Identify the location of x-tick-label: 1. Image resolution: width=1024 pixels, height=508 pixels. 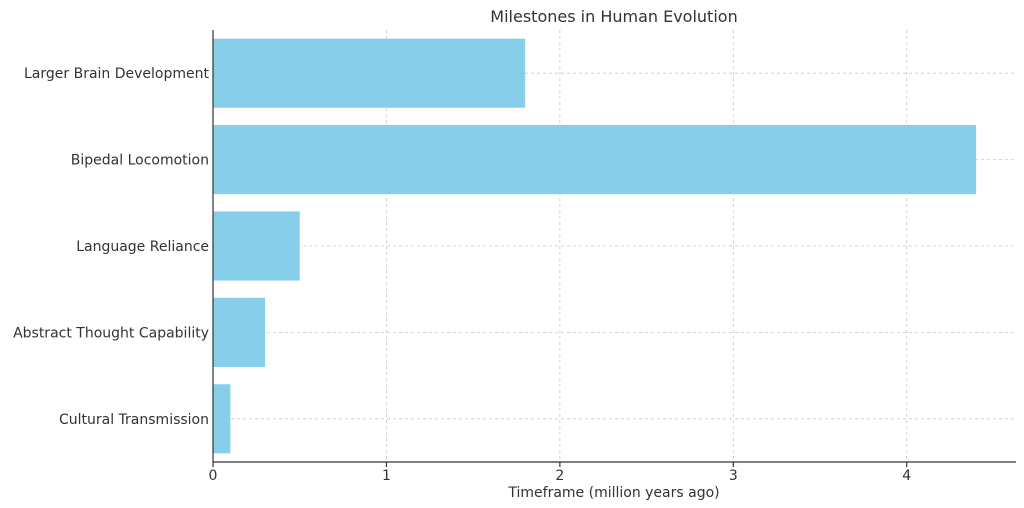
(386, 476).